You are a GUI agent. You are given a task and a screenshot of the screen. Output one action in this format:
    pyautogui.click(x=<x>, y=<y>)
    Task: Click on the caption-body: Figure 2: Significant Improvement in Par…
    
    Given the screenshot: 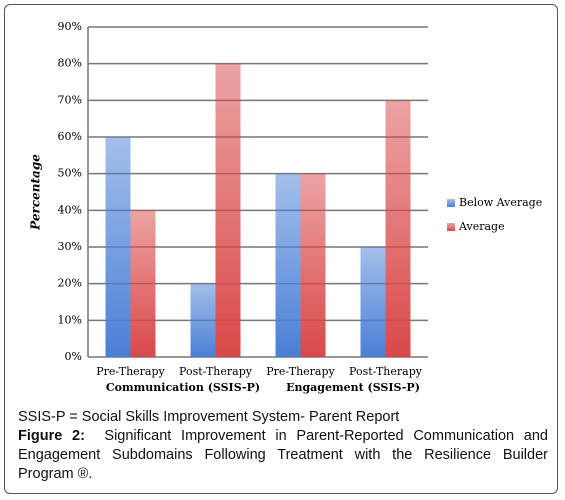 What is the action you would take?
    pyautogui.click(x=283, y=455)
    